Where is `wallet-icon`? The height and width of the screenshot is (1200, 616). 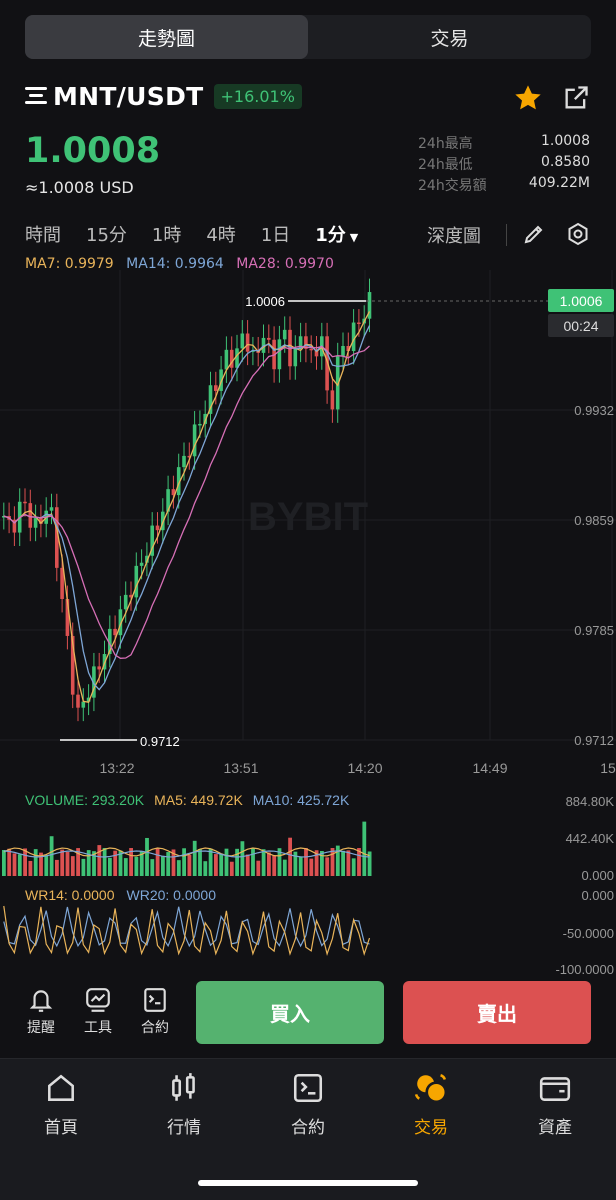 wallet-icon is located at coordinates (555, 1089).